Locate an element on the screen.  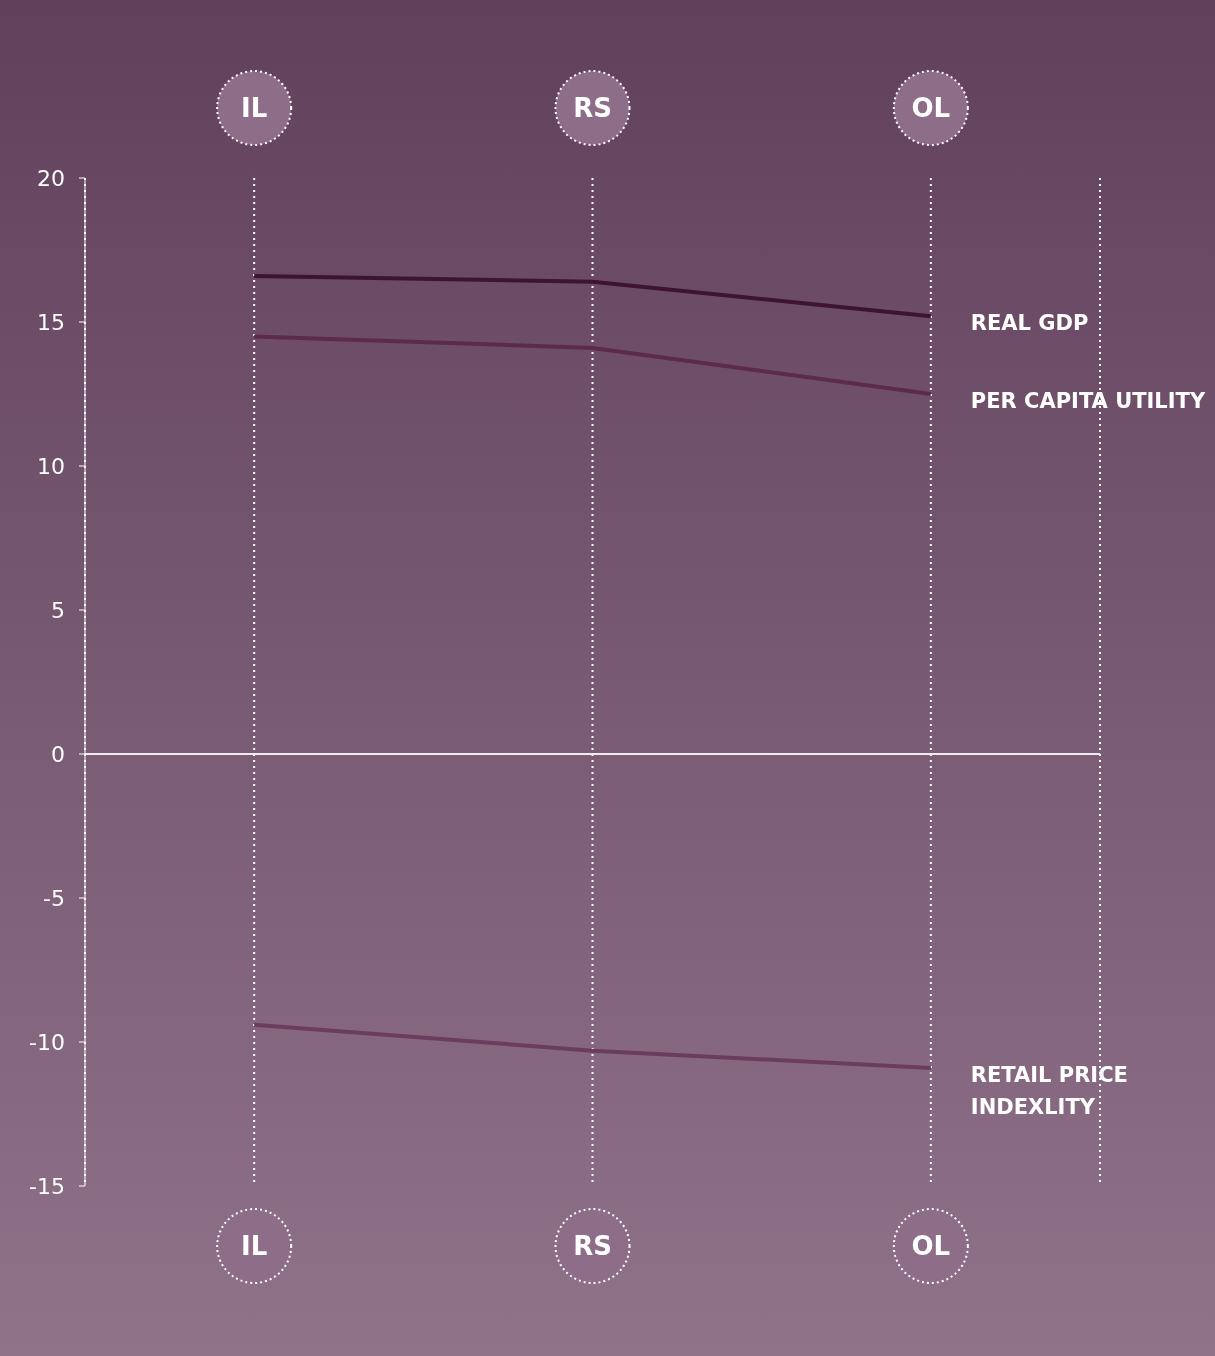
y-tick-label: 10 is located at coordinates (51, 466).